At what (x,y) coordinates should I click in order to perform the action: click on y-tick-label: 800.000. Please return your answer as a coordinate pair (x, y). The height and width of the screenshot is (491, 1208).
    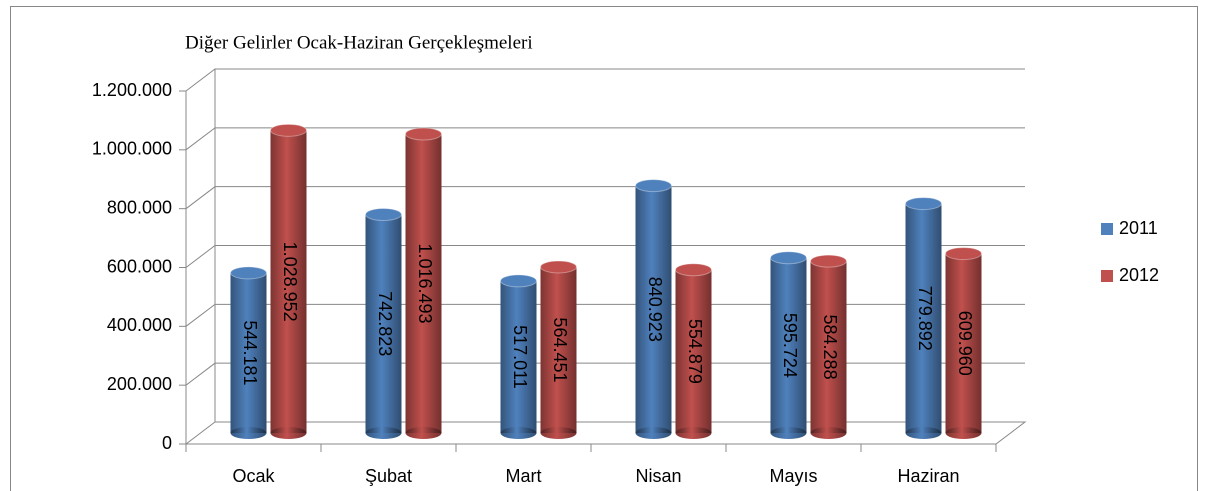
    Looking at the image, I should click on (139, 207).